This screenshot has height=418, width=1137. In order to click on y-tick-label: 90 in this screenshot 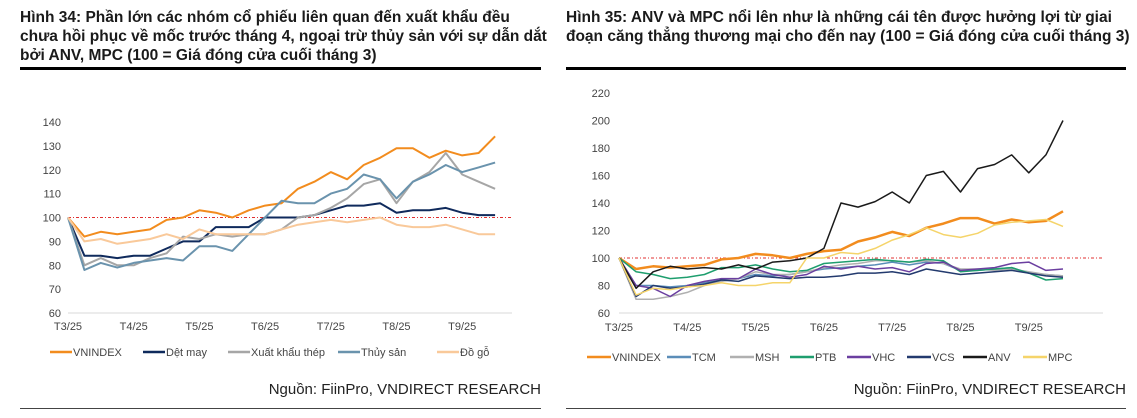, I will do `click(55, 242)`.